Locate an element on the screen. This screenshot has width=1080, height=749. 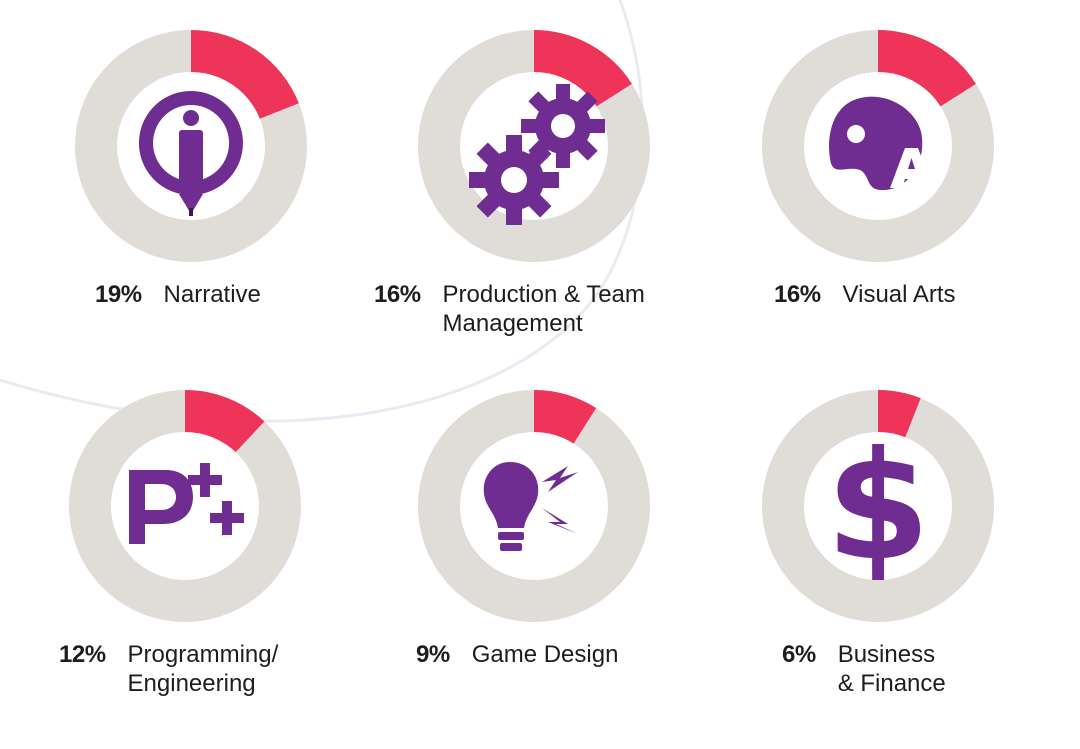
category-caption: 16% Visual Arts is located at coordinates (865, 294).